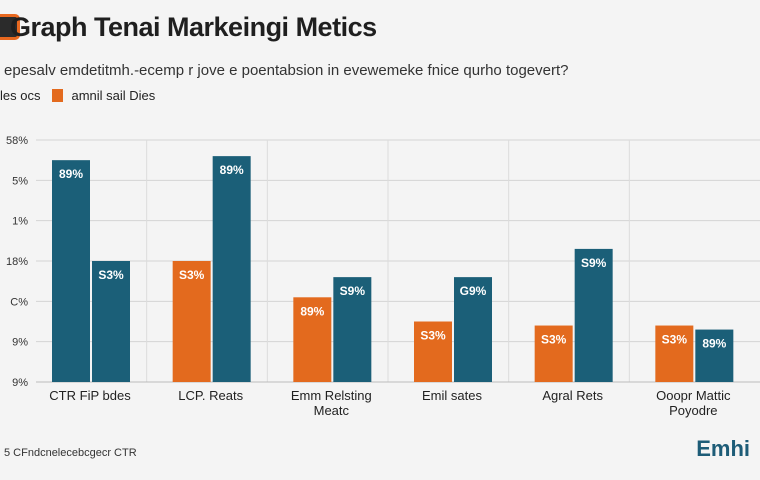  What do you see at coordinates (10, 27) in the screenshot?
I see `logo-icon` at bounding box center [10, 27].